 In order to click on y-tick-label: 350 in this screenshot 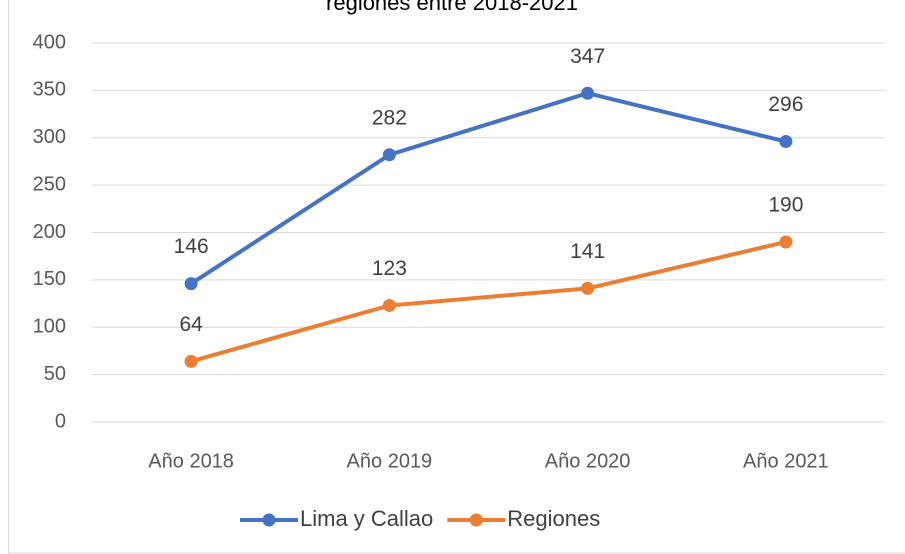, I will do `click(49, 90)`.